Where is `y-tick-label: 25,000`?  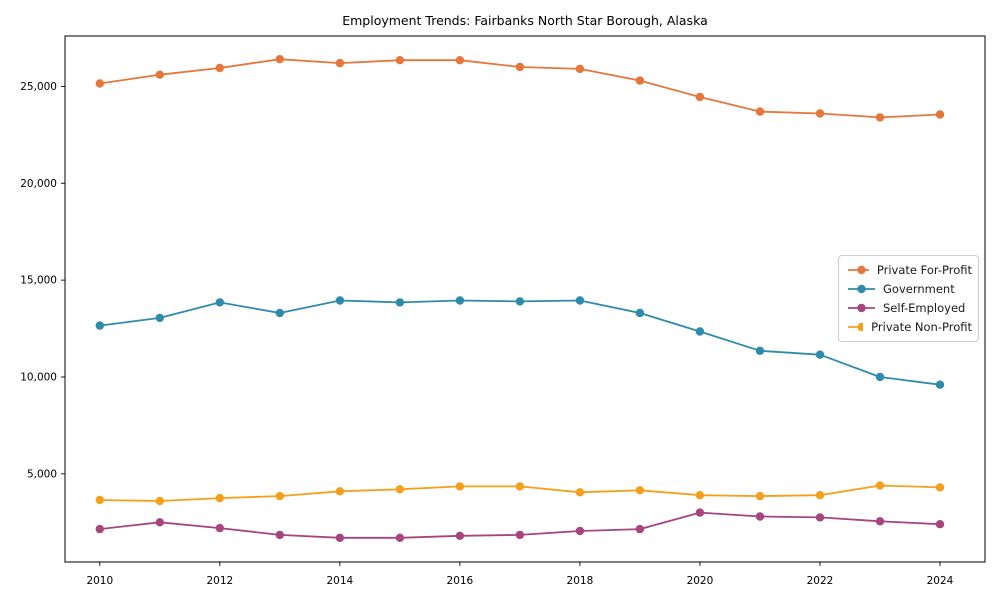 y-tick-label: 25,000 is located at coordinates (38, 87).